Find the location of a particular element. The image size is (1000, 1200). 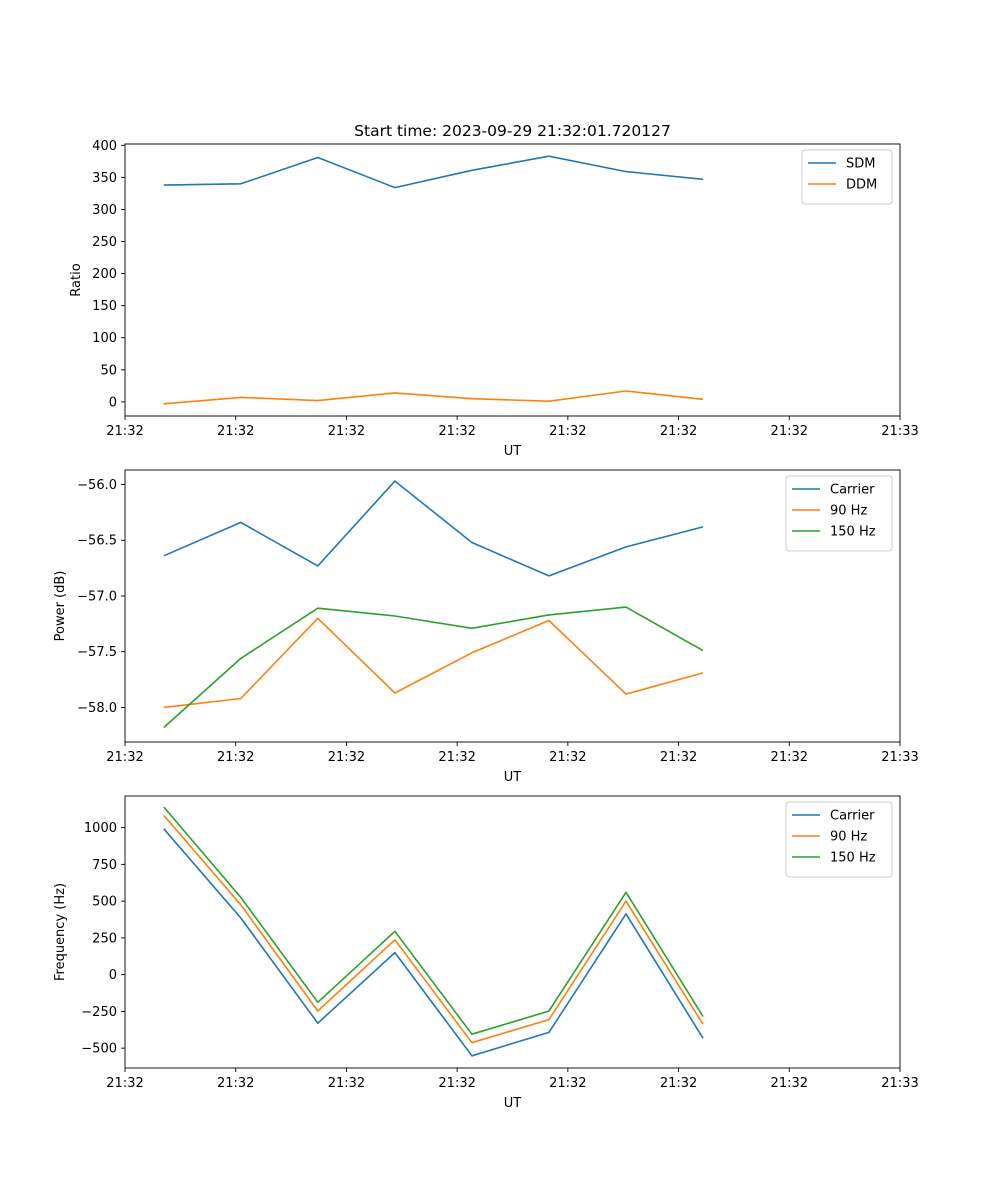

ratio-y-tick-label: 50 is located at coordinates (108, 370).